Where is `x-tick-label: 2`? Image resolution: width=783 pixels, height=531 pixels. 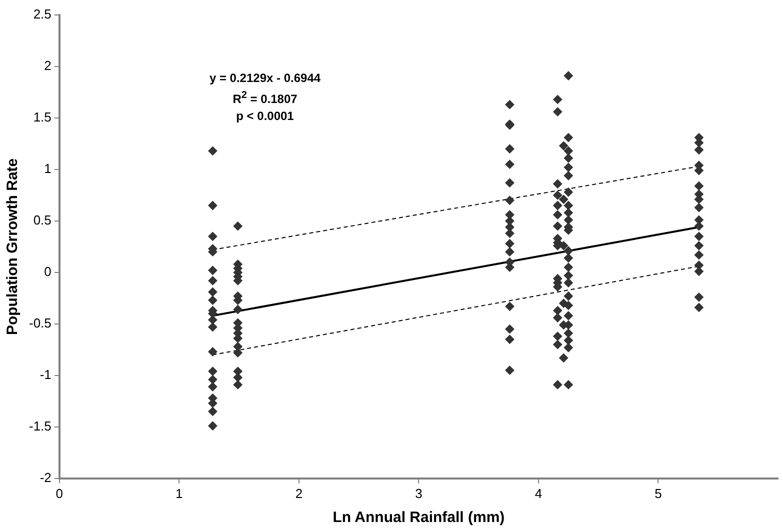 x-tick-label: 2 is located at coordinates (299, 493).